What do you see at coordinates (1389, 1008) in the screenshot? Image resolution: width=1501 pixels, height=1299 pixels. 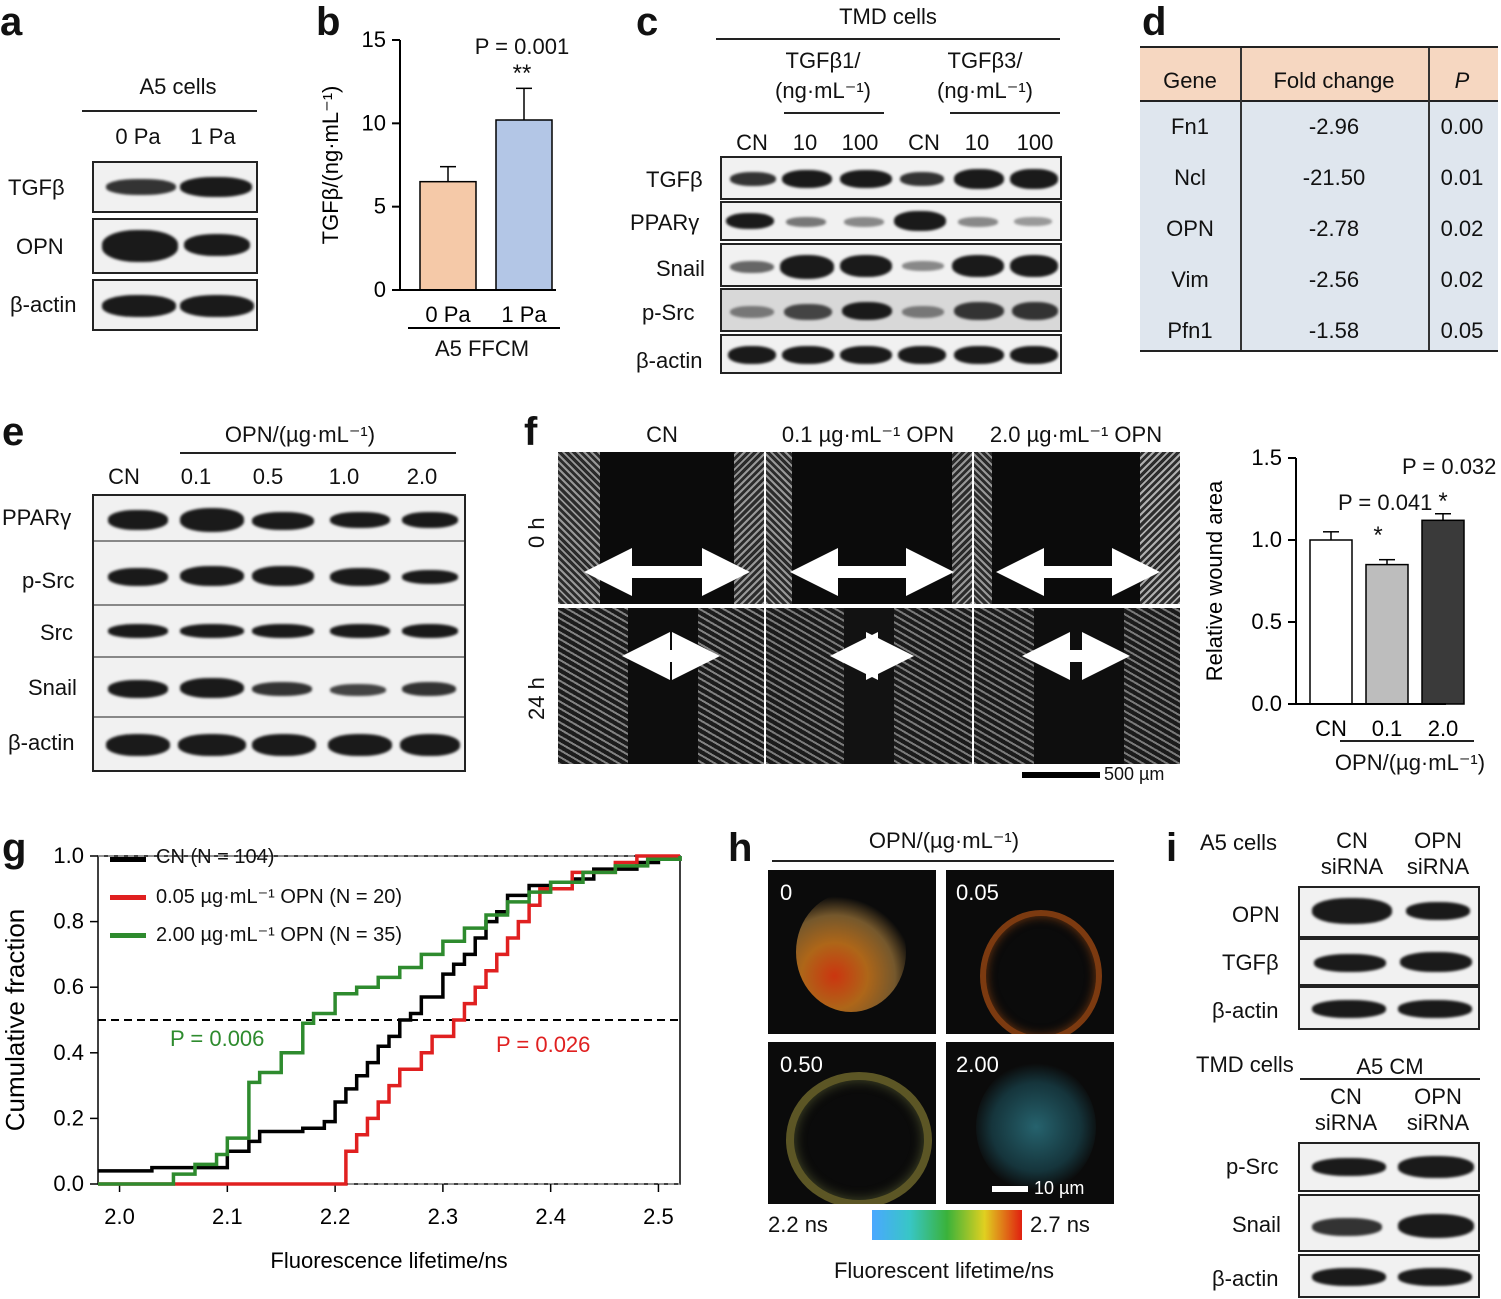 I see `panel-i-blot-actin` at bounding box center [1389, 1008].